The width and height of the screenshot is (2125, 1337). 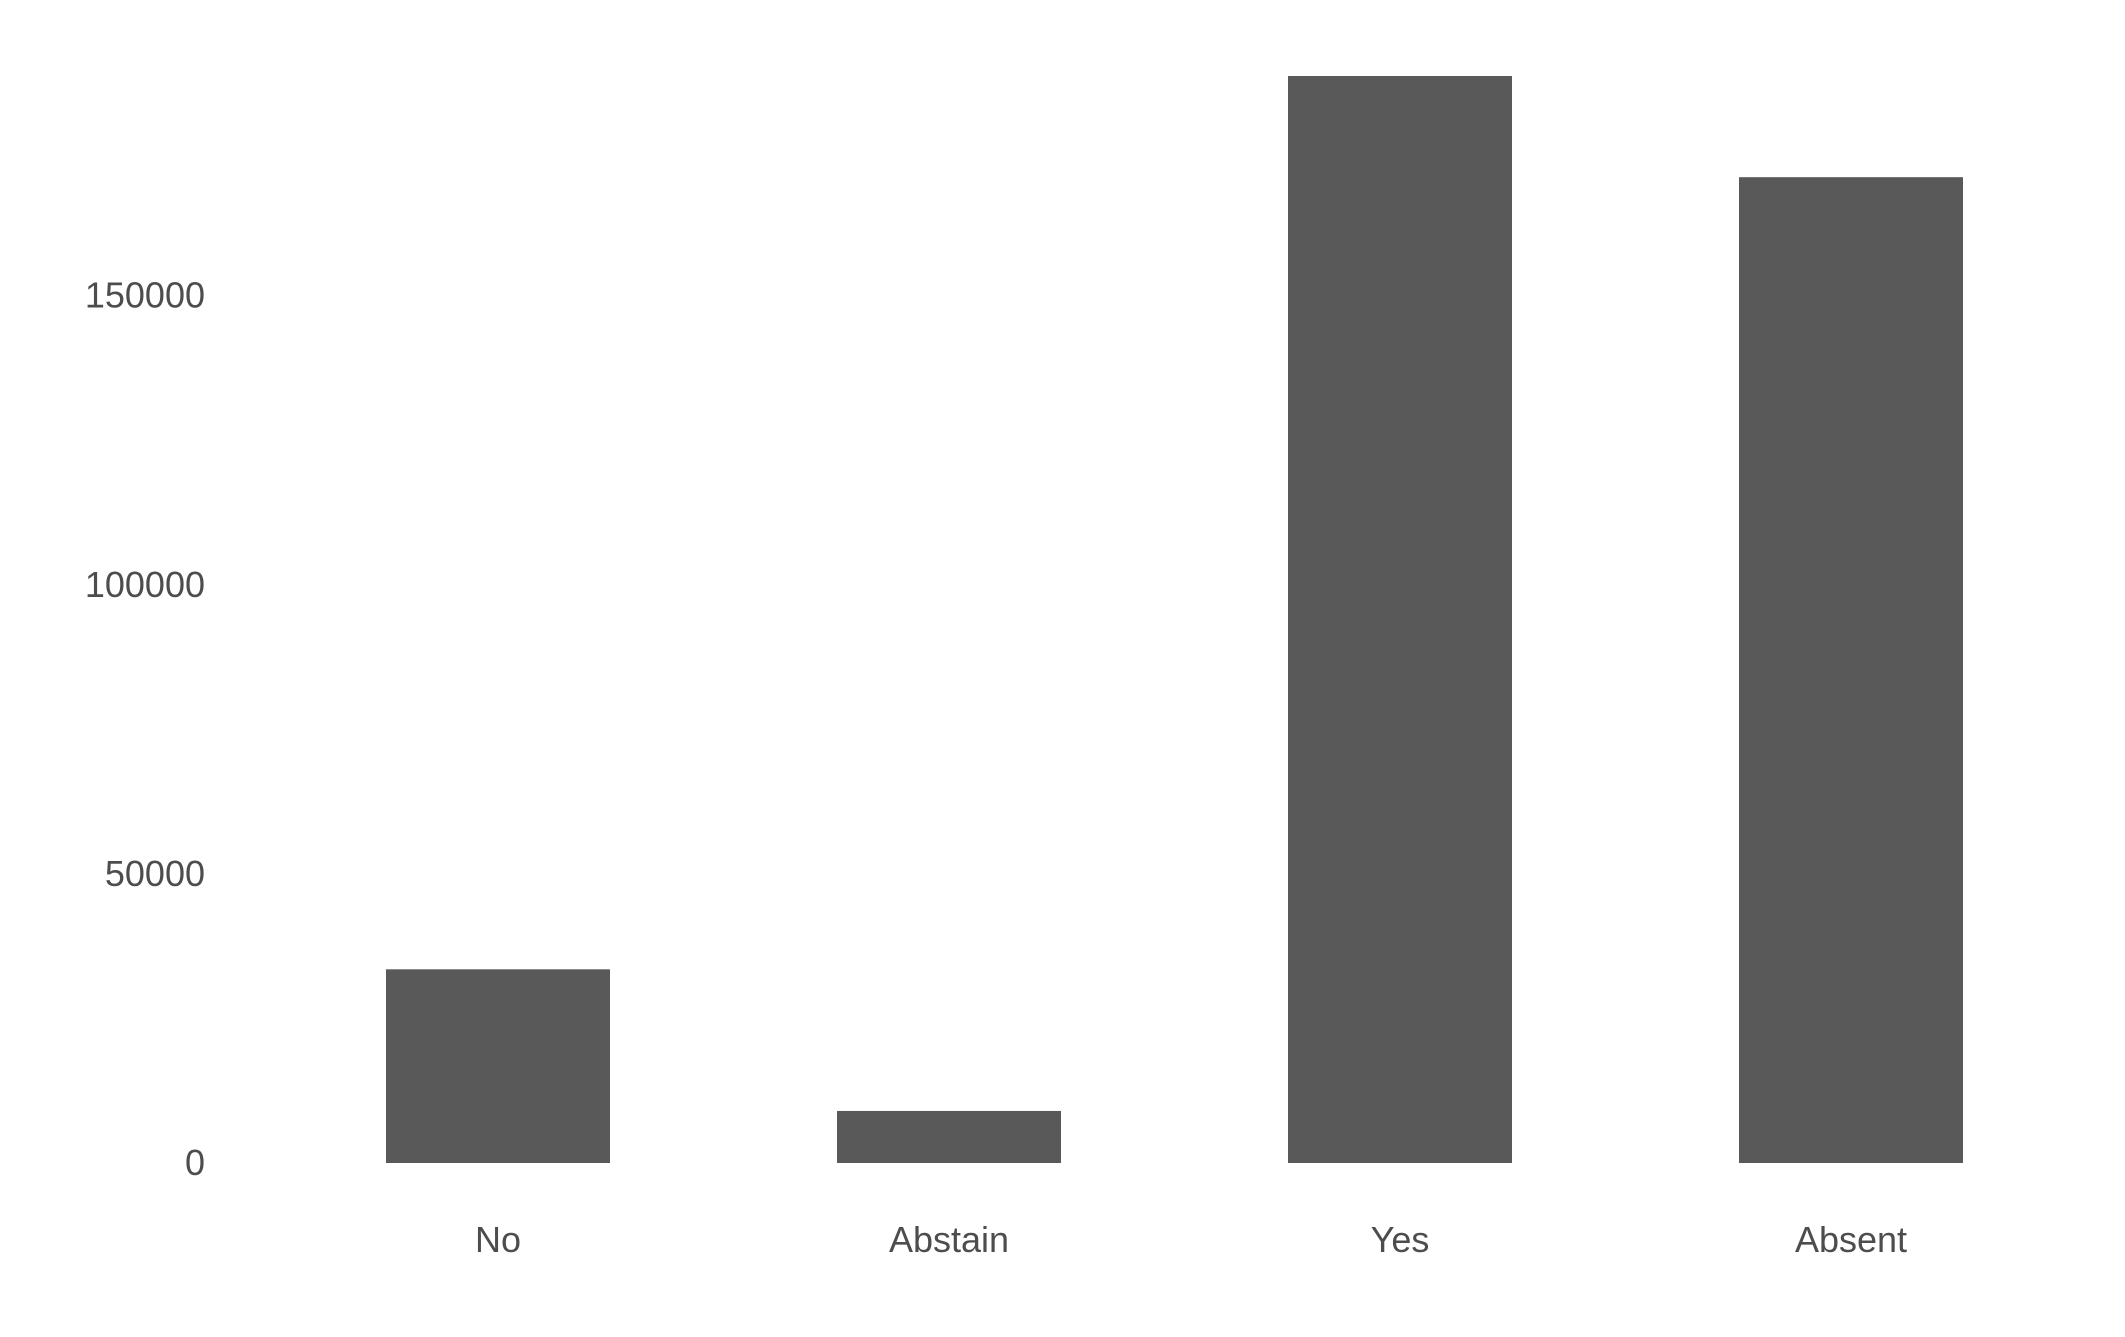 I want to click on bar-absent, so click(x=1851, y=670).